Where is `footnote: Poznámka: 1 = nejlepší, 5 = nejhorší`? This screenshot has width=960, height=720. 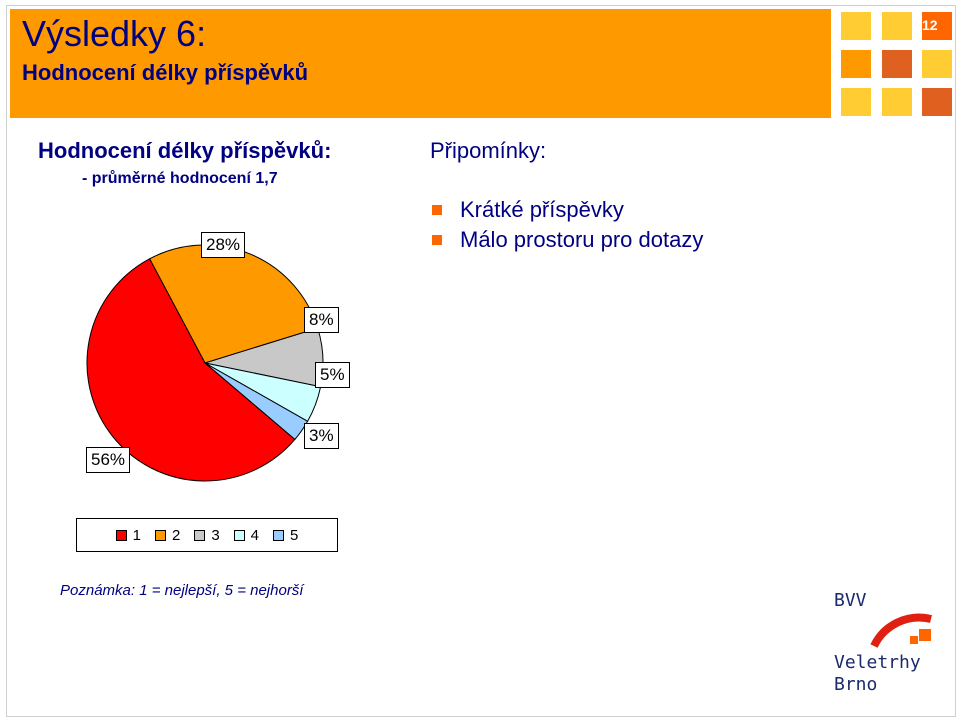
footnote: Poznámka: 1 = nejlepší, 5 = nejhorší is located at coordinates (182, 590).